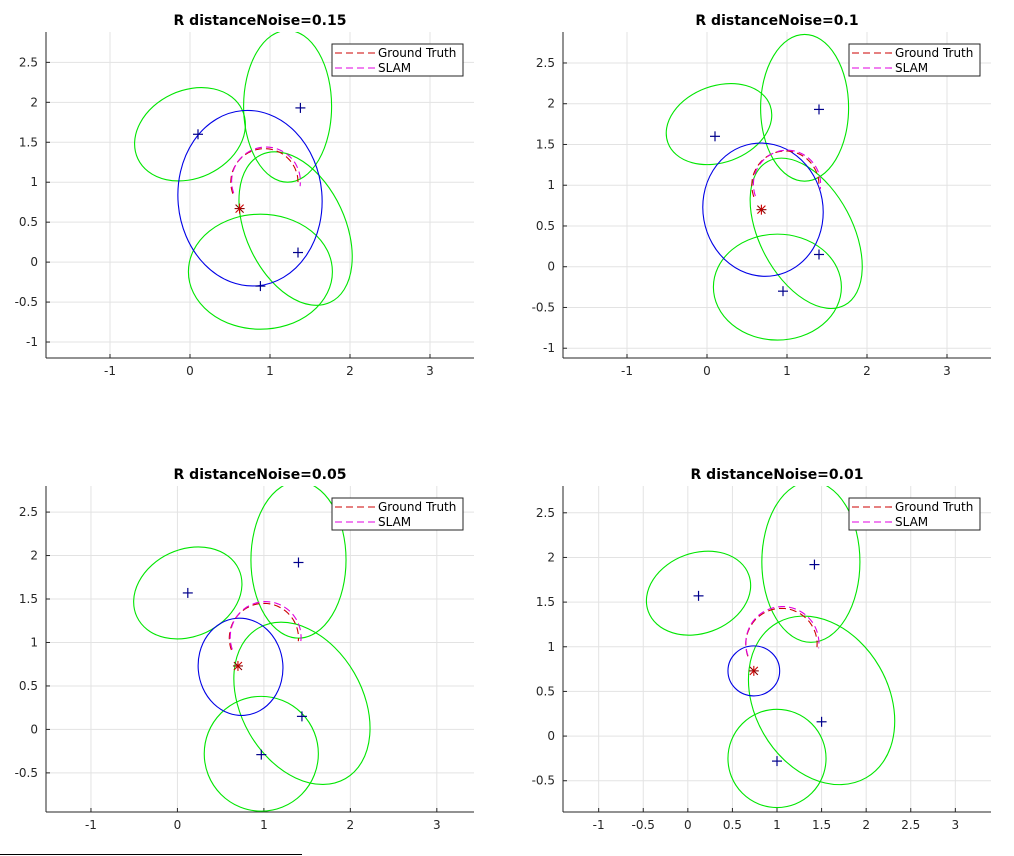 Image resolution: width=1014 pixels, height=856 pixels. Describe the element at coordinates (417, 53) in the screenshot. I see `legend-label: Ground Truth` at that location.